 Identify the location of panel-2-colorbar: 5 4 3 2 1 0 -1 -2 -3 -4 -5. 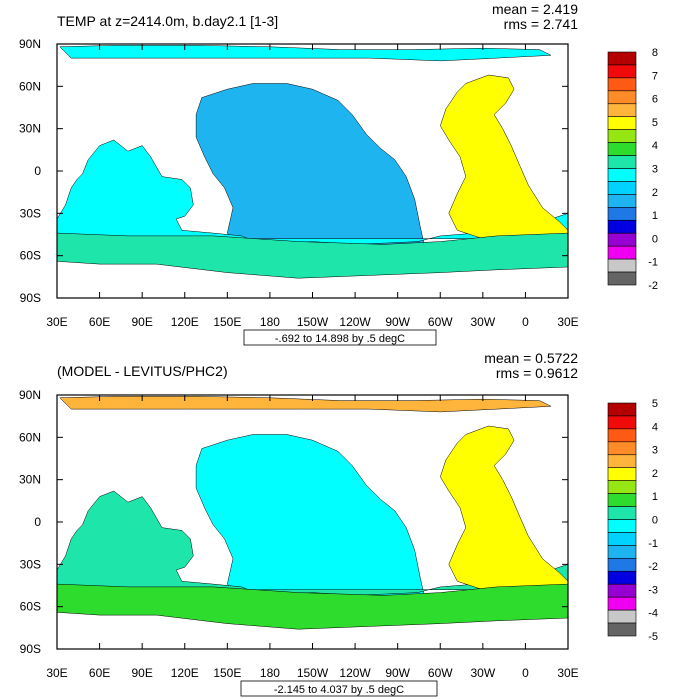
(632, 520).